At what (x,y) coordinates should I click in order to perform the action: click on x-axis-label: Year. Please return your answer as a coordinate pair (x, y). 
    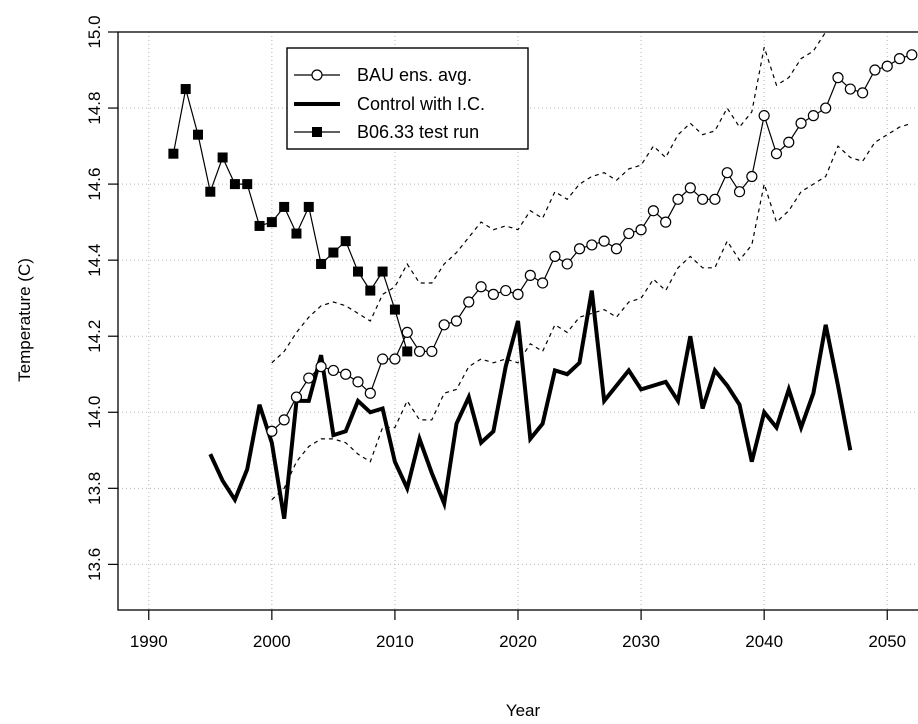
    Looking at the image, I should click on (523, 710).